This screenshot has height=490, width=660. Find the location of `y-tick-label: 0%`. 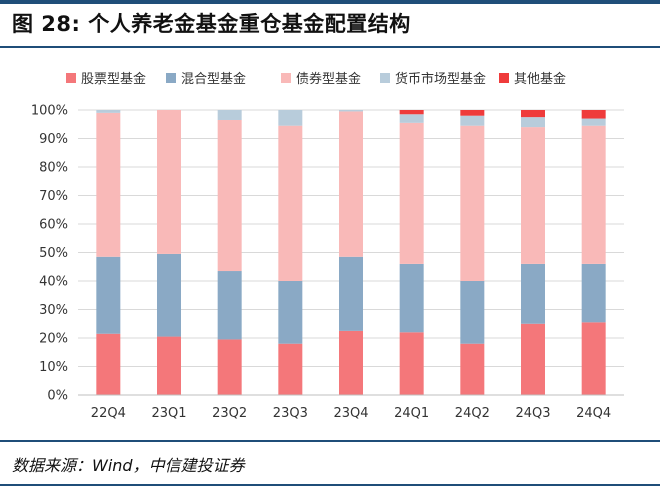

y-tick-label: 0% is located at coordinates (57, 396).